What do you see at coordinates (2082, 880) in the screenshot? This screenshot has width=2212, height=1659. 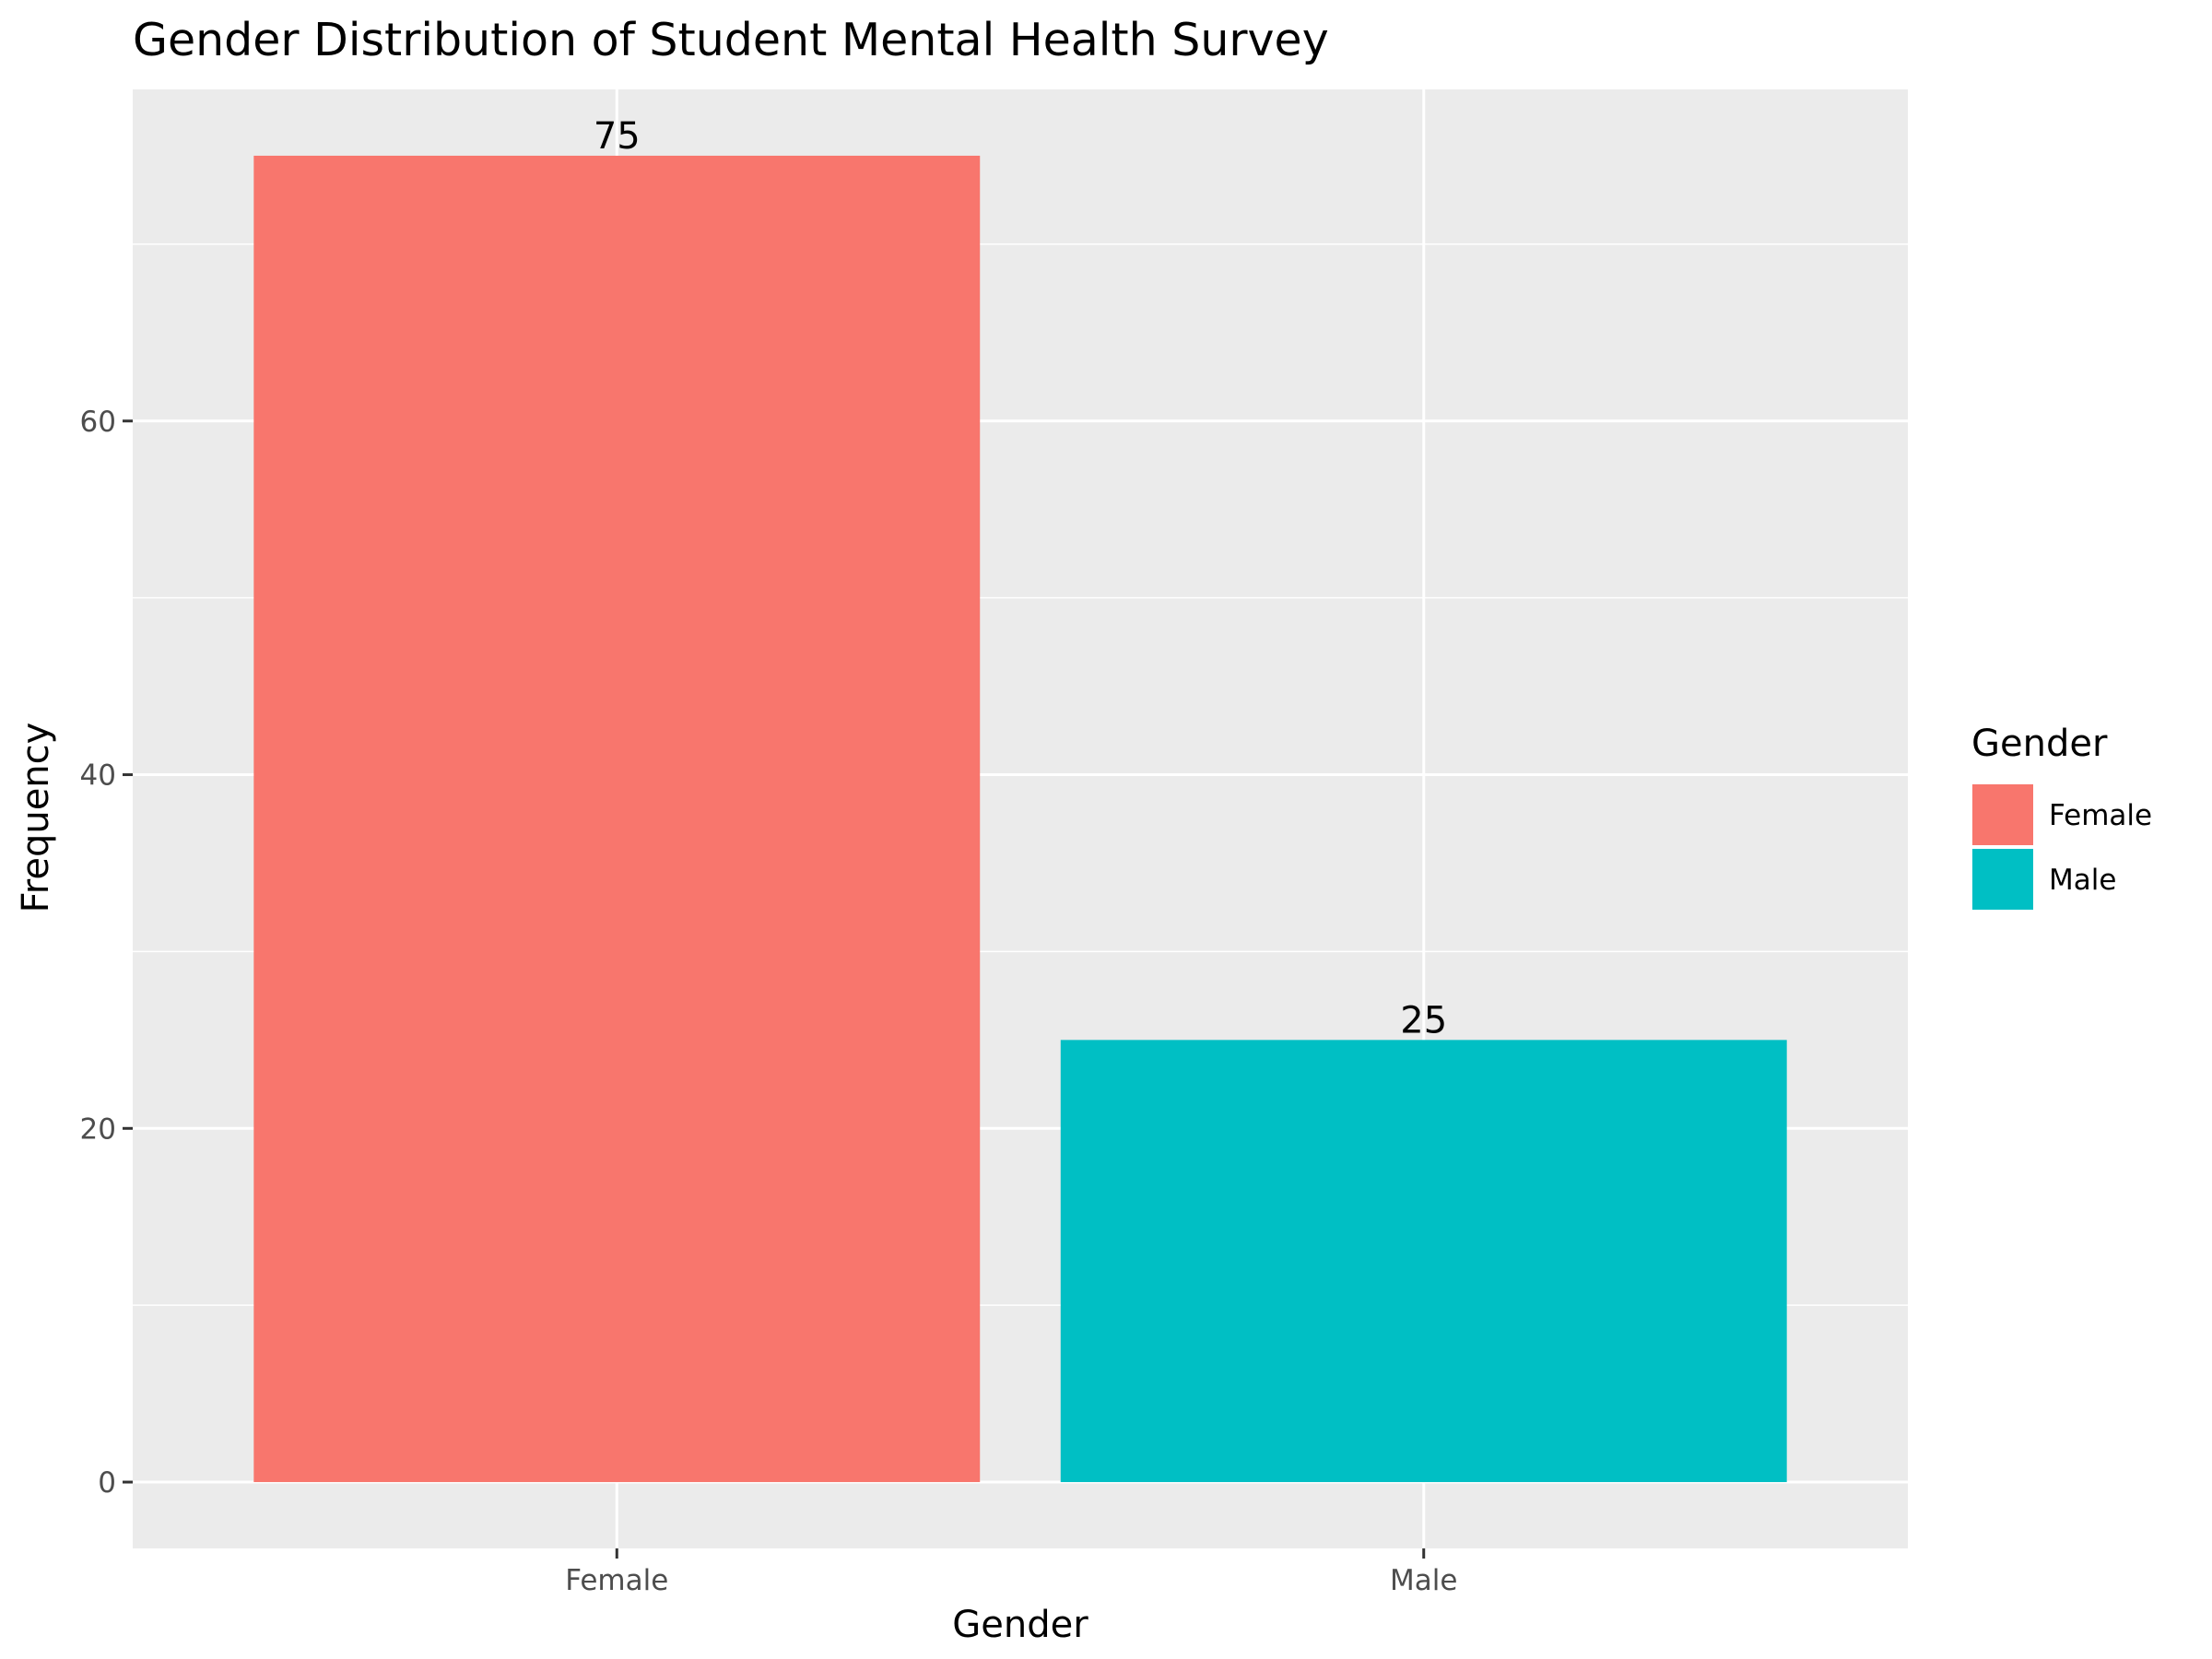 I see `legend-label-male: Male` at bounding box center [2082, 880].